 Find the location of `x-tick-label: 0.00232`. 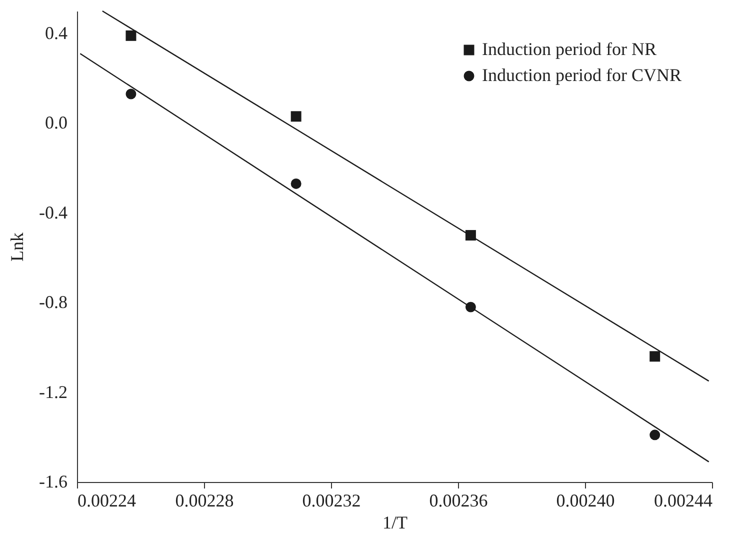

x-tick-label: 0.00232 is located at coordinates (331, 500).